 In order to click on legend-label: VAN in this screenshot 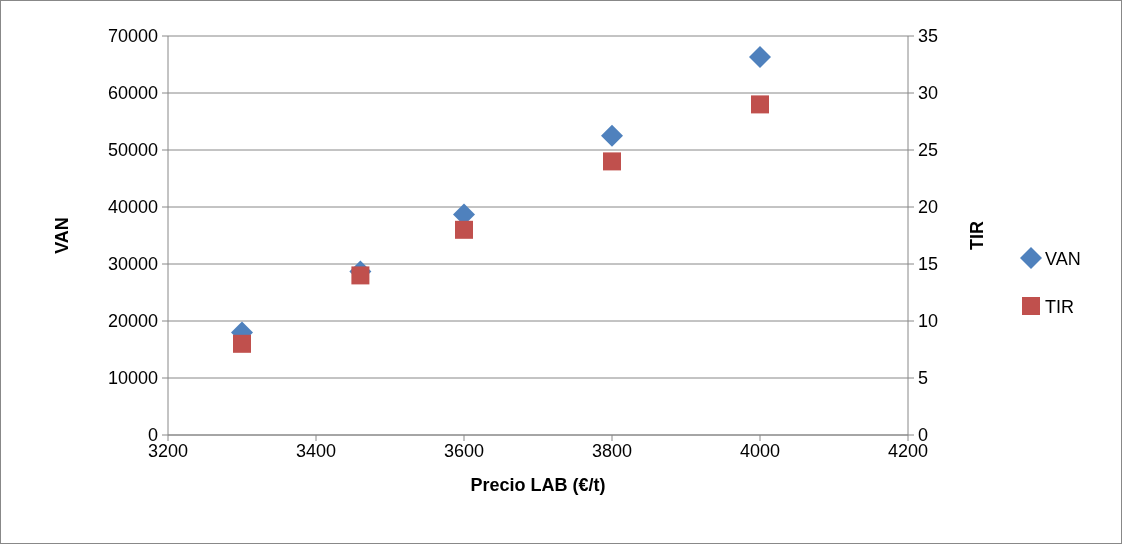, I will do `click(1063, 259)`.